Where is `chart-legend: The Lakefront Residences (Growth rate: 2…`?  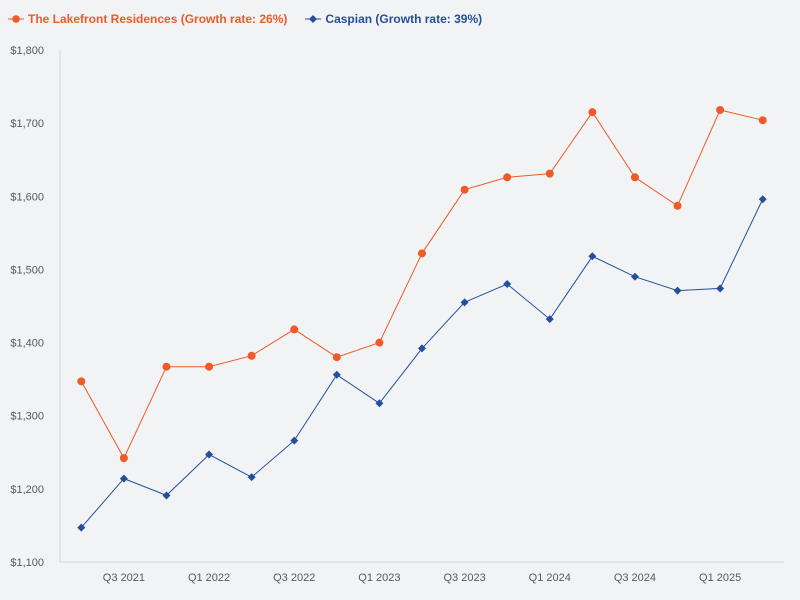 chart-legend: The Lakefront Residences (Growth rate: 2… is located at coordinates (245, 19).